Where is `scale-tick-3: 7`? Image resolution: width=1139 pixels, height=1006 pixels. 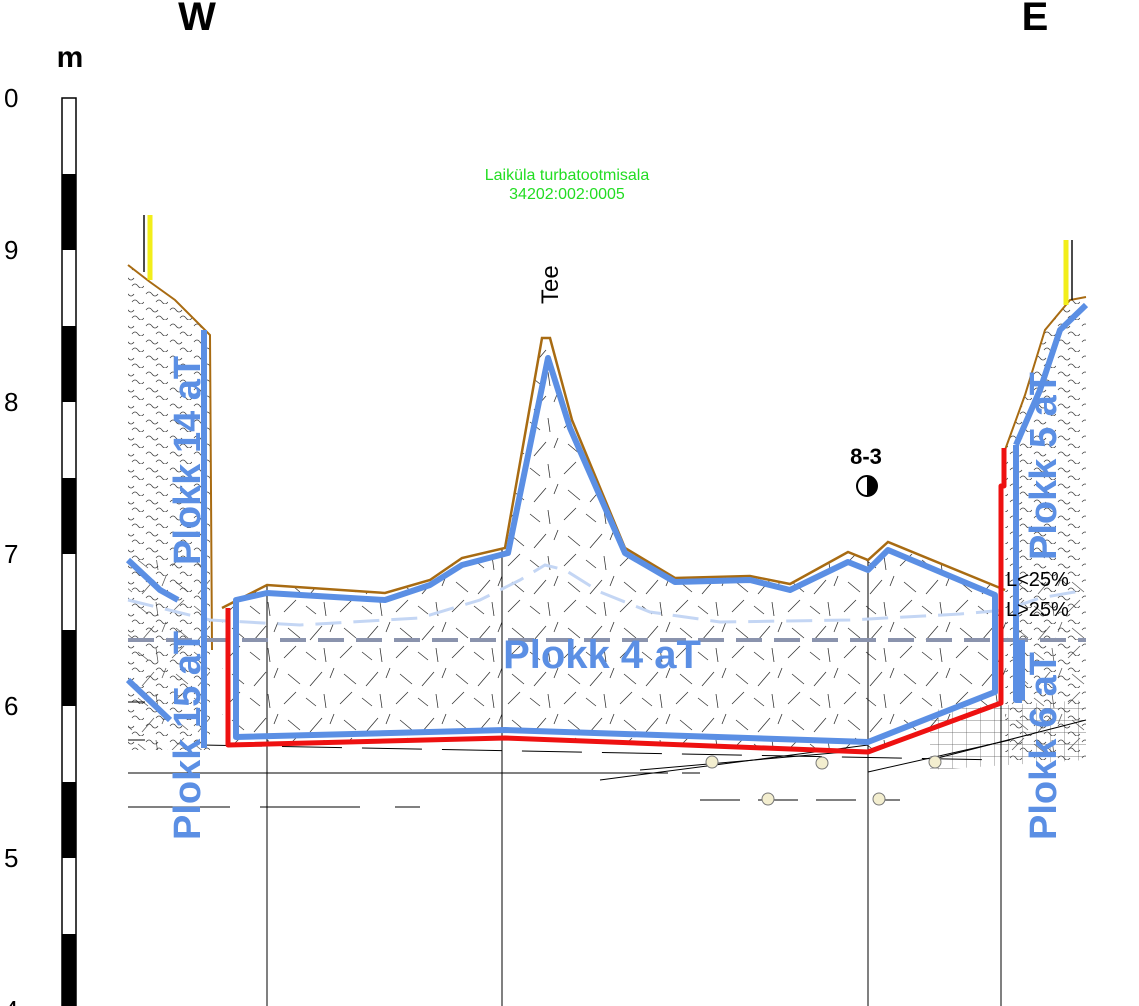 scale-tick-3: 7 is located at coordinates (11, 554).